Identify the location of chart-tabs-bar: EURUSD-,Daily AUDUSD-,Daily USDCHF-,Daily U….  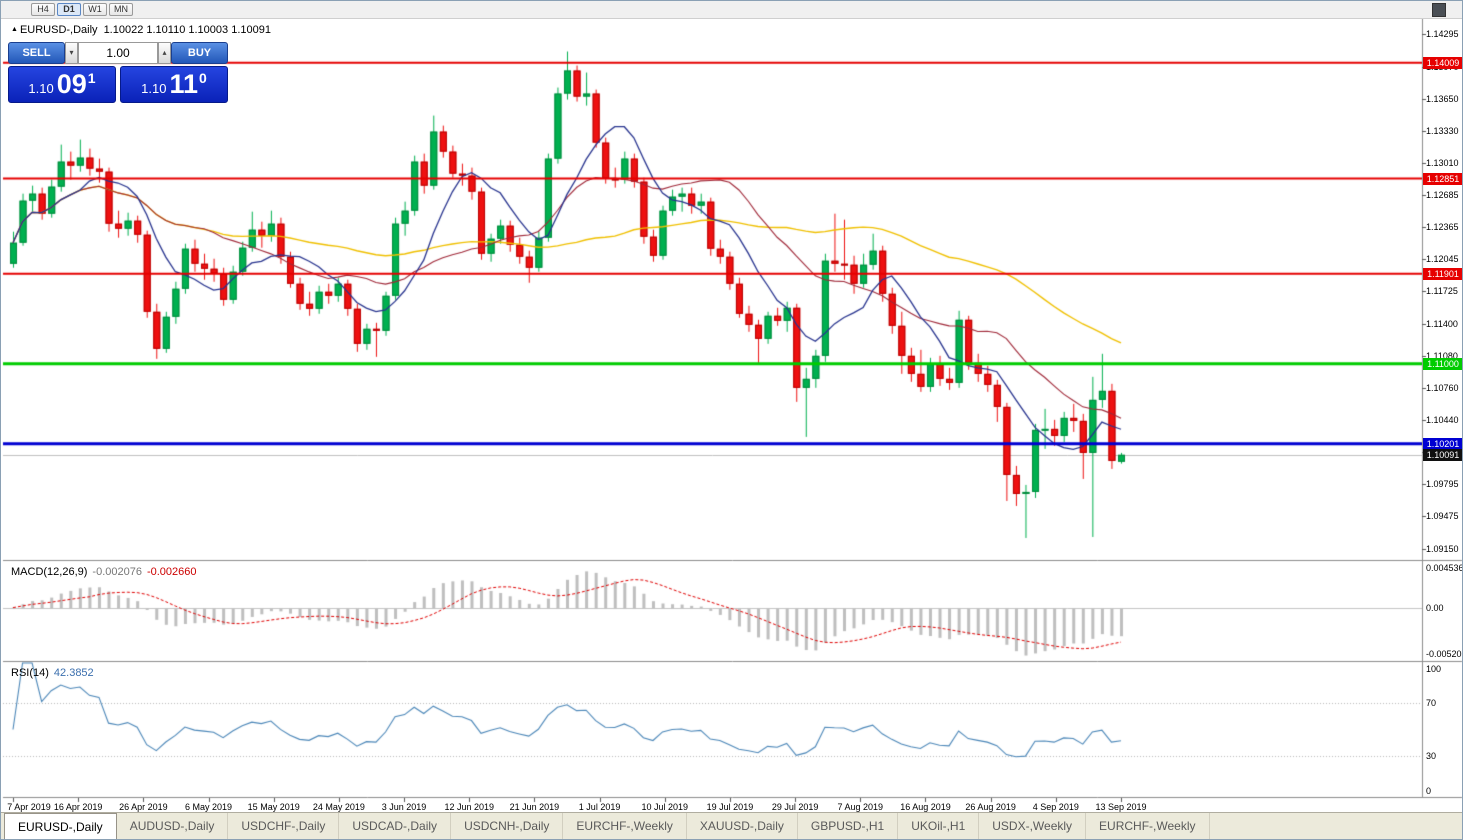
(731, 825).